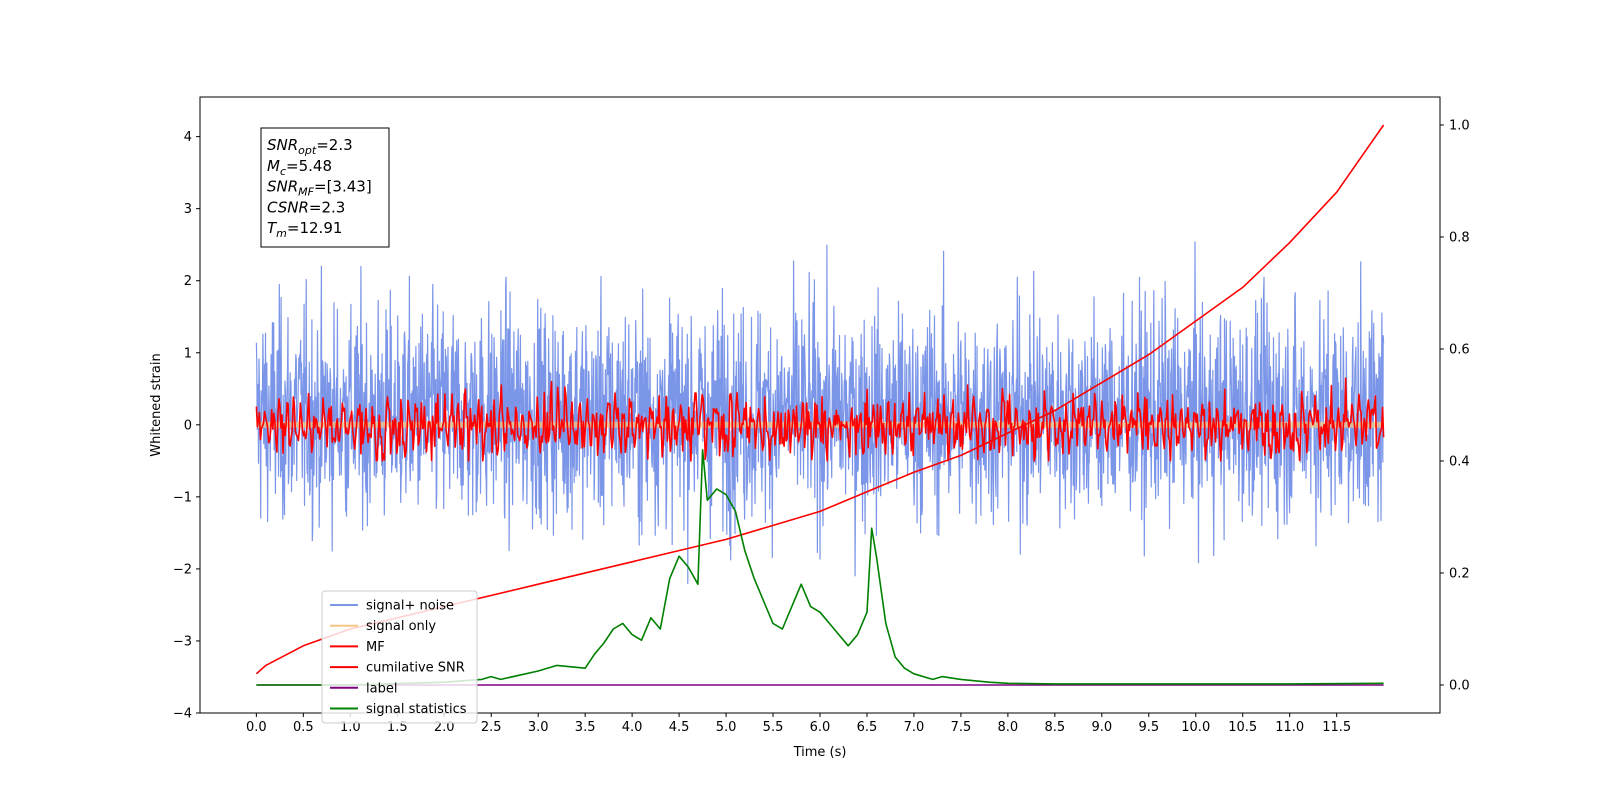 The image size is (1600, 800). What do you see at coordinates (304, 229) in the screenshot?
I see `stats-line: Tm=12.91` at bounding box center [304, 229].